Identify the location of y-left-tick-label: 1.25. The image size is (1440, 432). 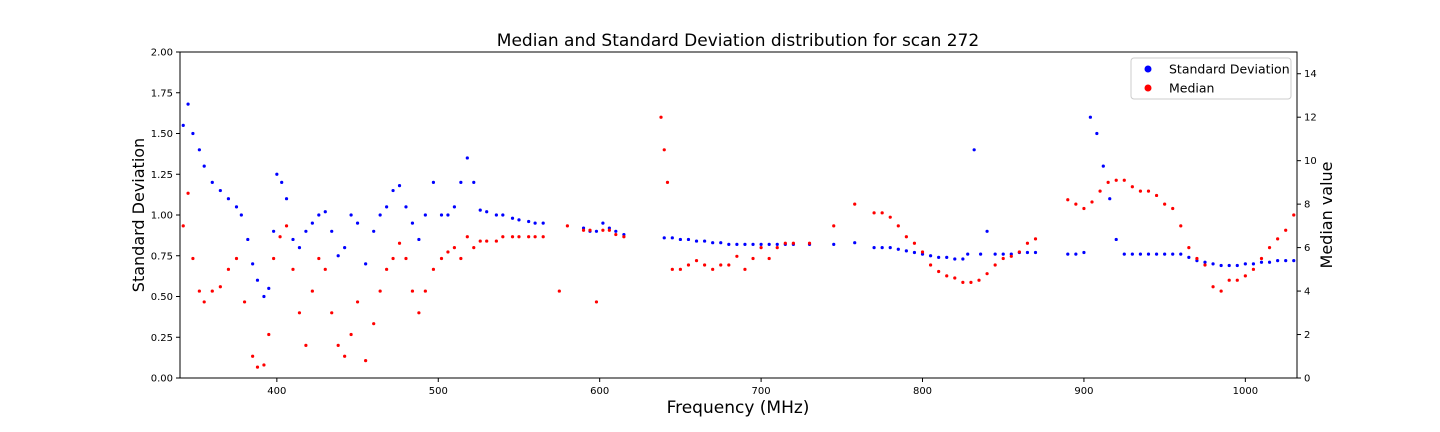
(162, 175).